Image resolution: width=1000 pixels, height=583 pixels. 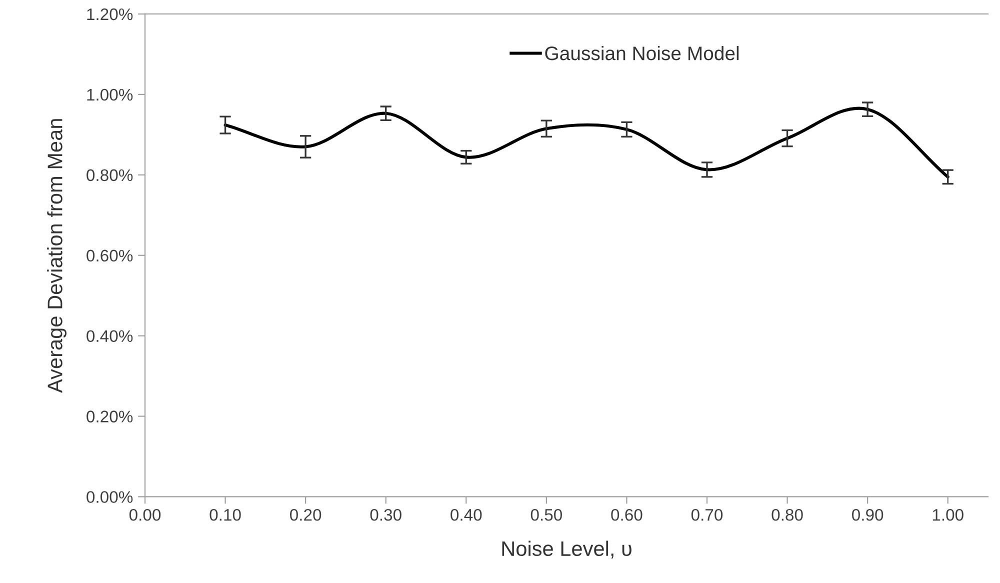 What do you see at coordinates (109, 497) in the screenshot?
I see `y-tick-label: 0.00%` at bounding box center [109, 497].